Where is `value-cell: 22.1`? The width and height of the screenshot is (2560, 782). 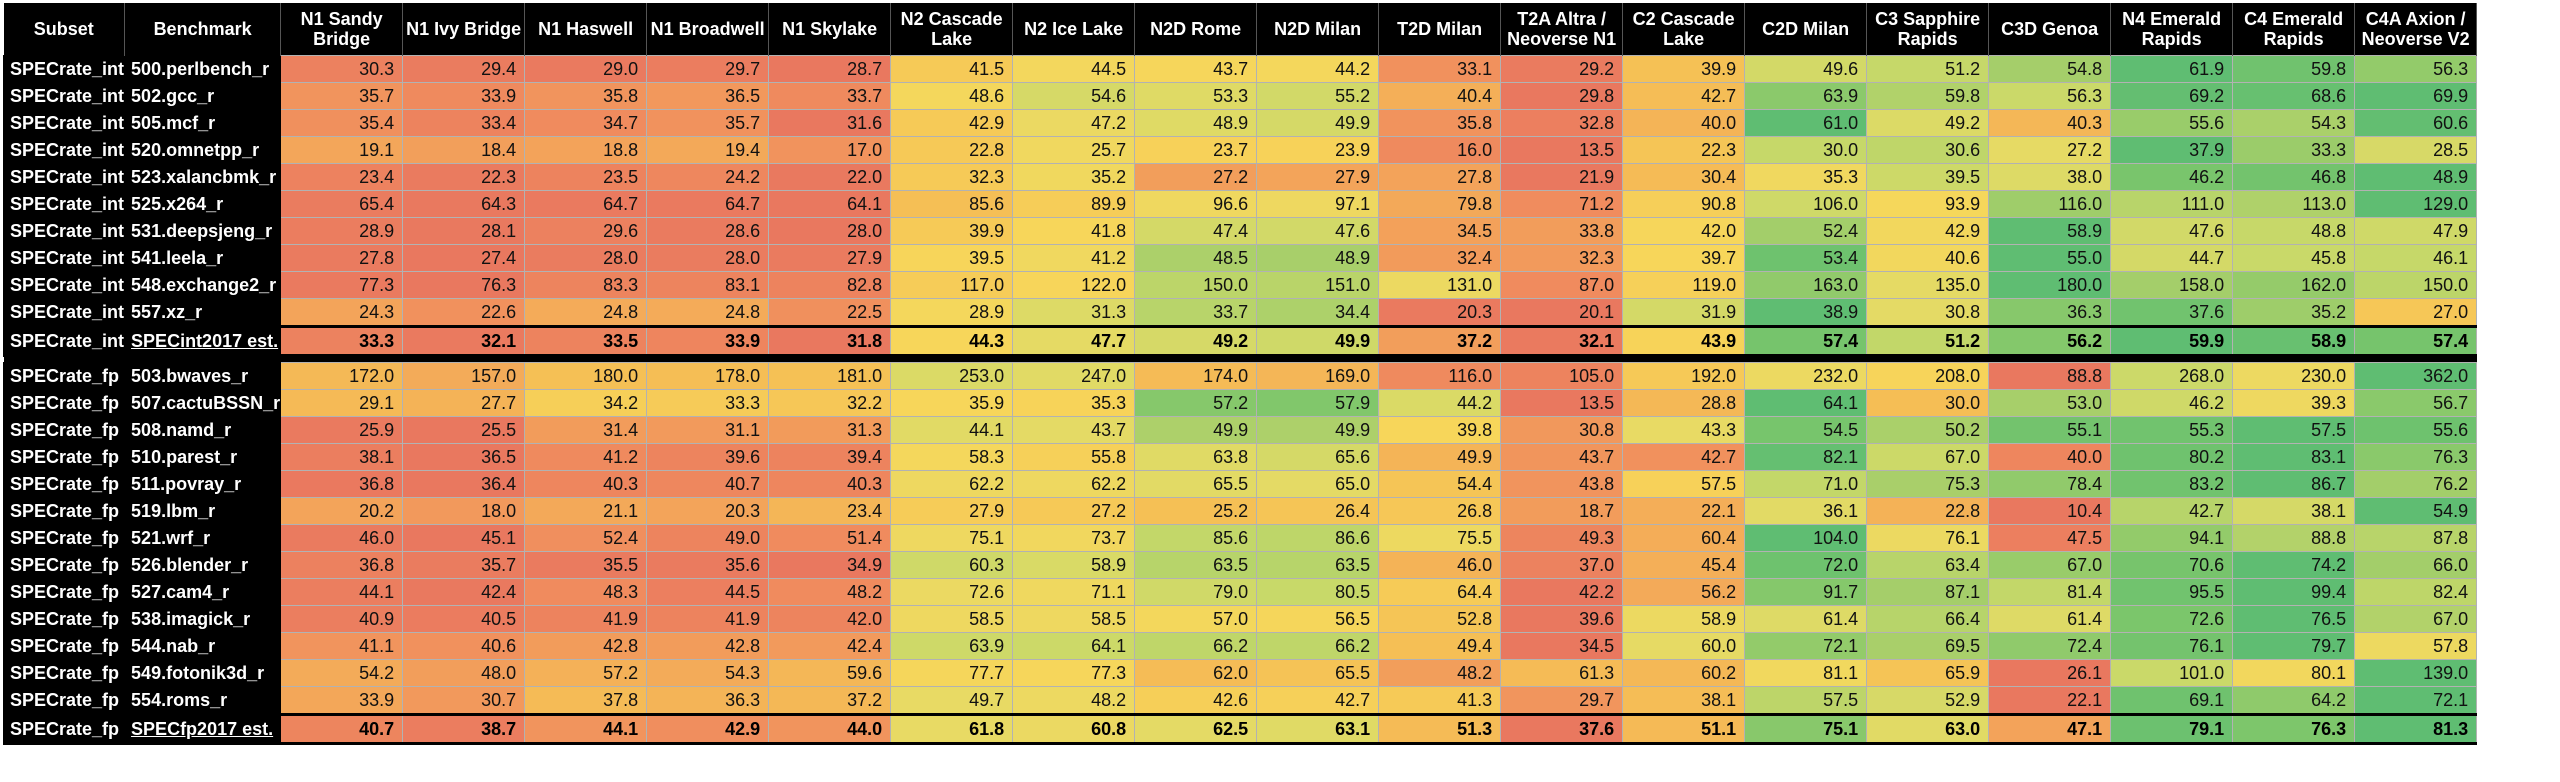
value-cell: 22.1 is located at coordinates (2050, 700).